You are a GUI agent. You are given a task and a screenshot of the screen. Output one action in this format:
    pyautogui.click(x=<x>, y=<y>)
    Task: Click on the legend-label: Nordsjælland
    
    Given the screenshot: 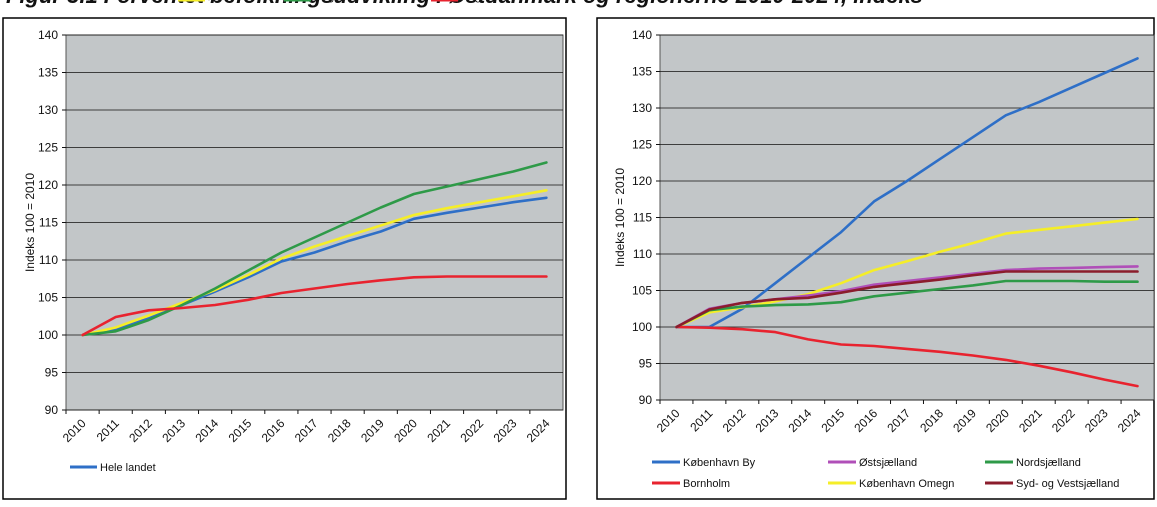 What is the action you would take?
    pyautogui.click(x=1048, y=463)
    